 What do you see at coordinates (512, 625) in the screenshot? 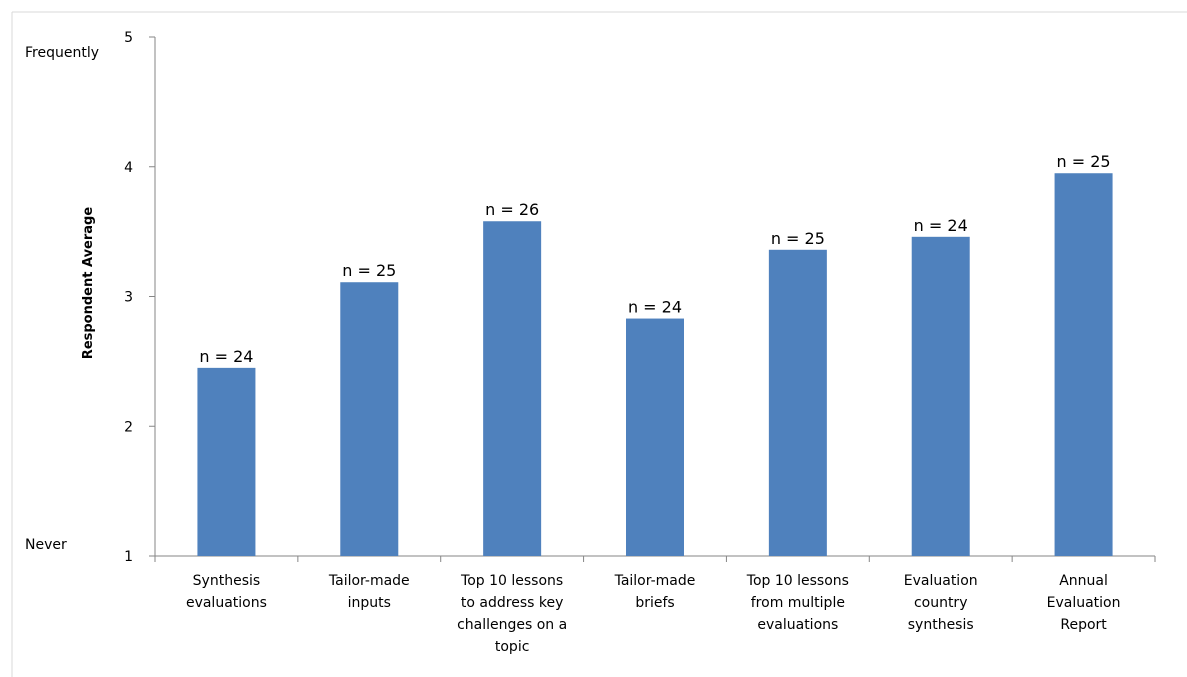
I see `category-label-line: challenges on a` at bounding box center [512, 625].